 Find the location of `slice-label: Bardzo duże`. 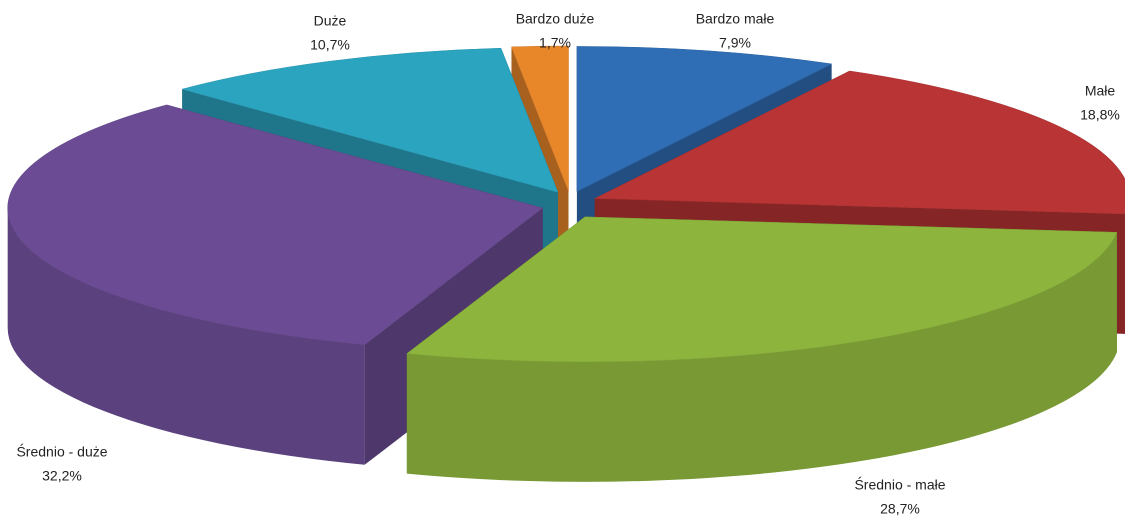

slice-label: Bardzo duże is located at coordinates (555, 19).